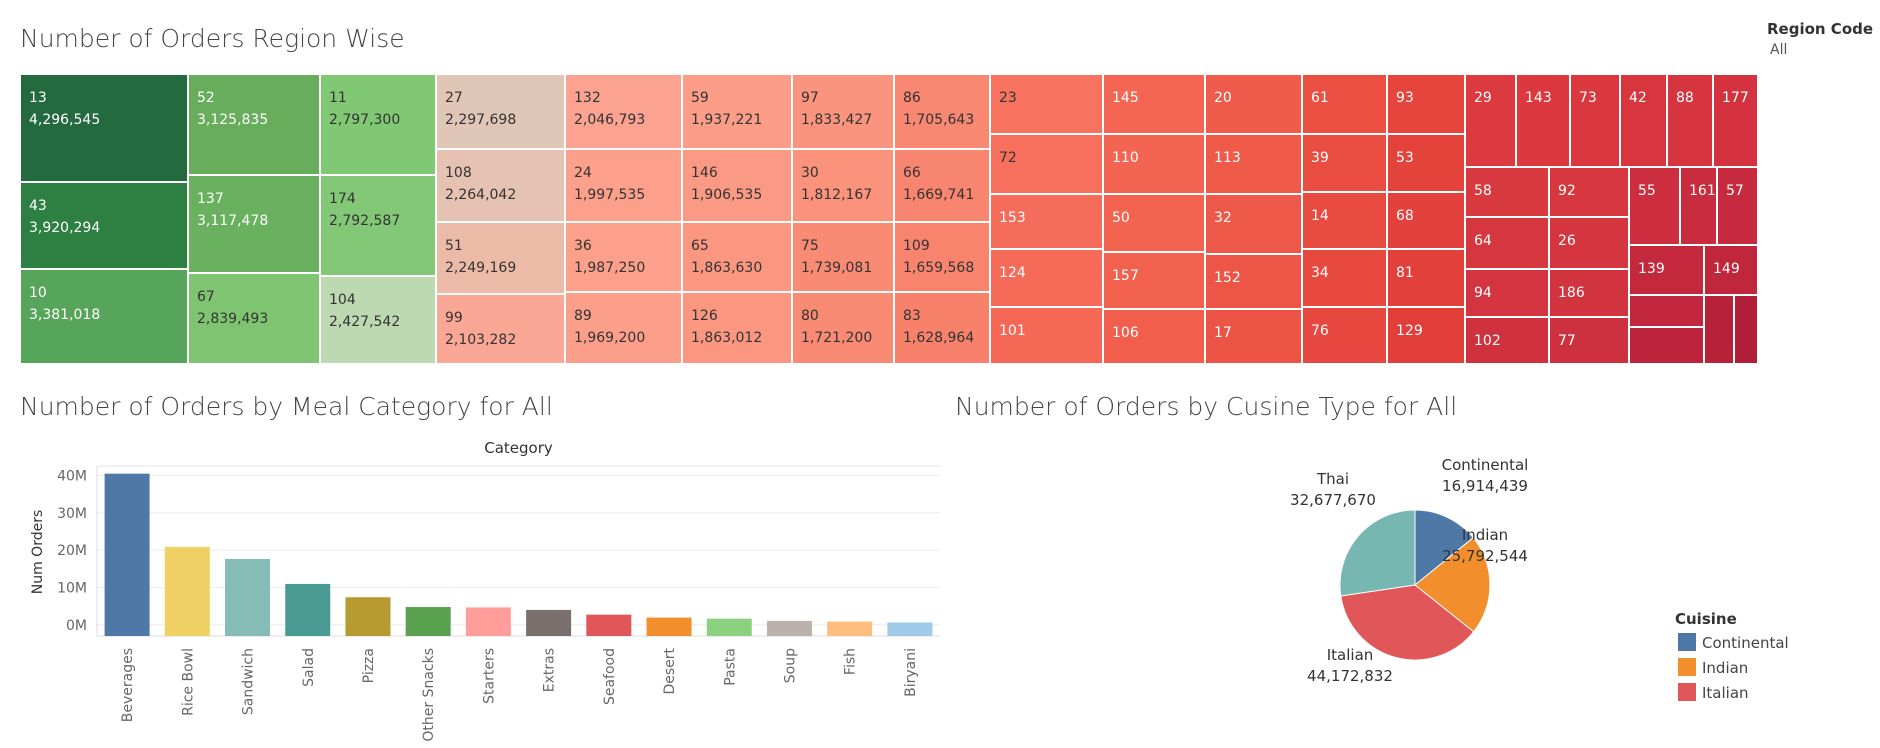  I want to click on treemap-cell-region-57: 57, so click(1737, 206).